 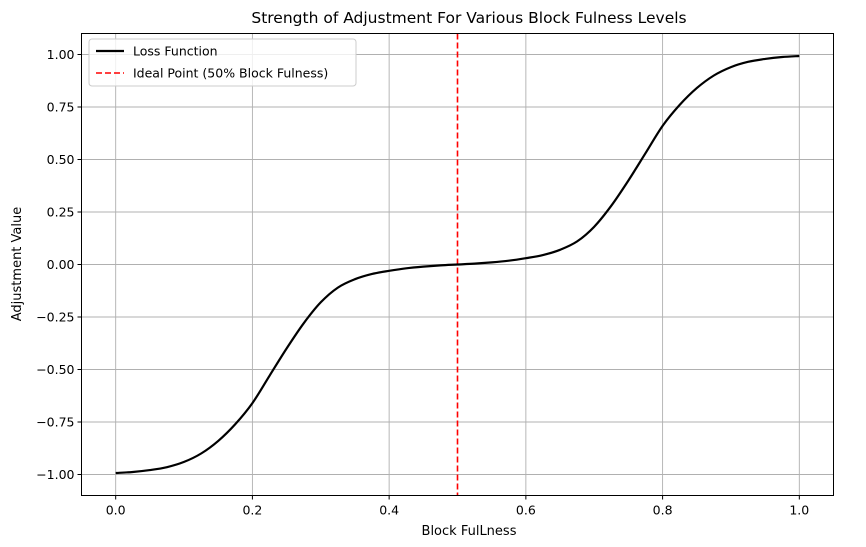 I want to click on x-axis-ticks: 0.0 0.2 0.4 0.6 0.8 1.0, so click(x=457, y=506).